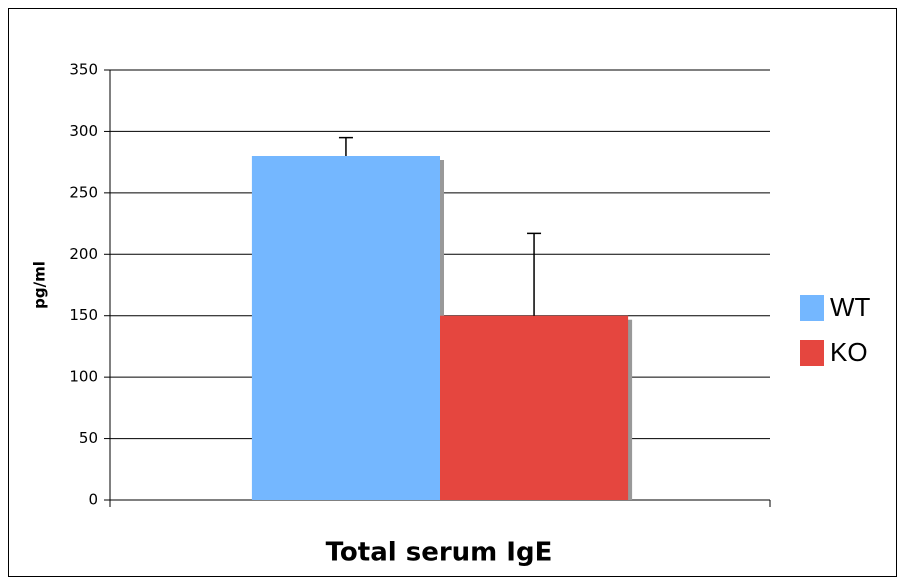 This screenshot has width=898, height=578. Describe the element at coordinates (83, 377) in the screenshot. I see `y-tick-label: 100` at that location.